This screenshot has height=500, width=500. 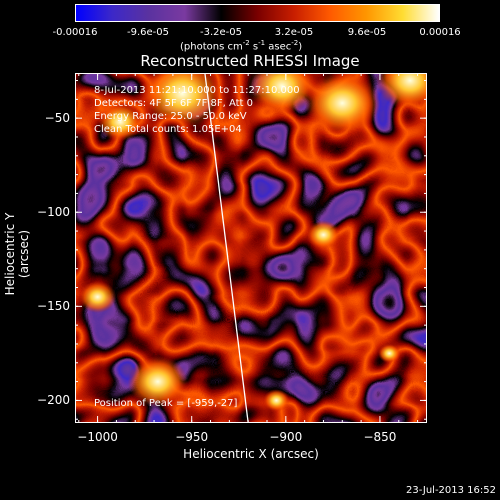 What do you see at coordinates (221, 32) in the screenshot?
I see `colorbar-tick-label: -3.2e-05` at bounding box center [221, 32].